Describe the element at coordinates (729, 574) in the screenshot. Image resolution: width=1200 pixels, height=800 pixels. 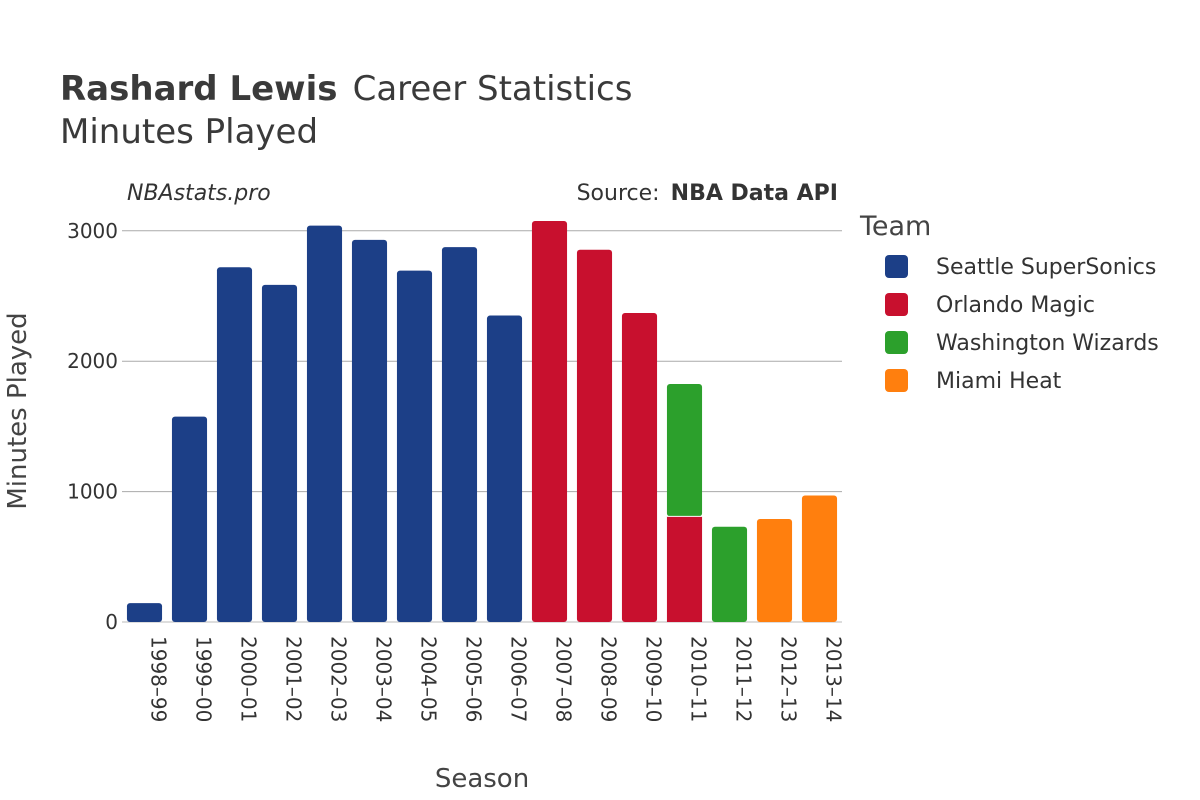
I see `bar-2011–12-washington-wizards` at that location.